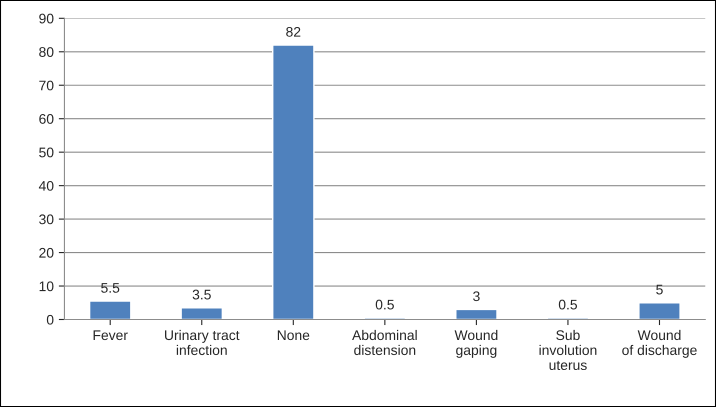 This screenshot has height=407, width=716. Describe the element at coordinates (46, 253) in the screenshot. I see `y-tick-label: 20` at that location.